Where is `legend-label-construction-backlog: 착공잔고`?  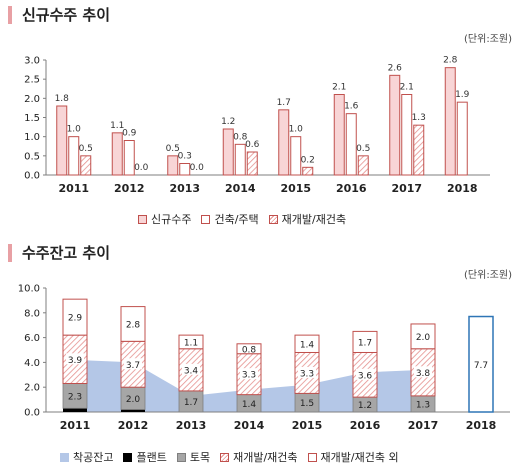
legend-label-construction-backlog: 착공잔고 is located at coordinates (93, 457).